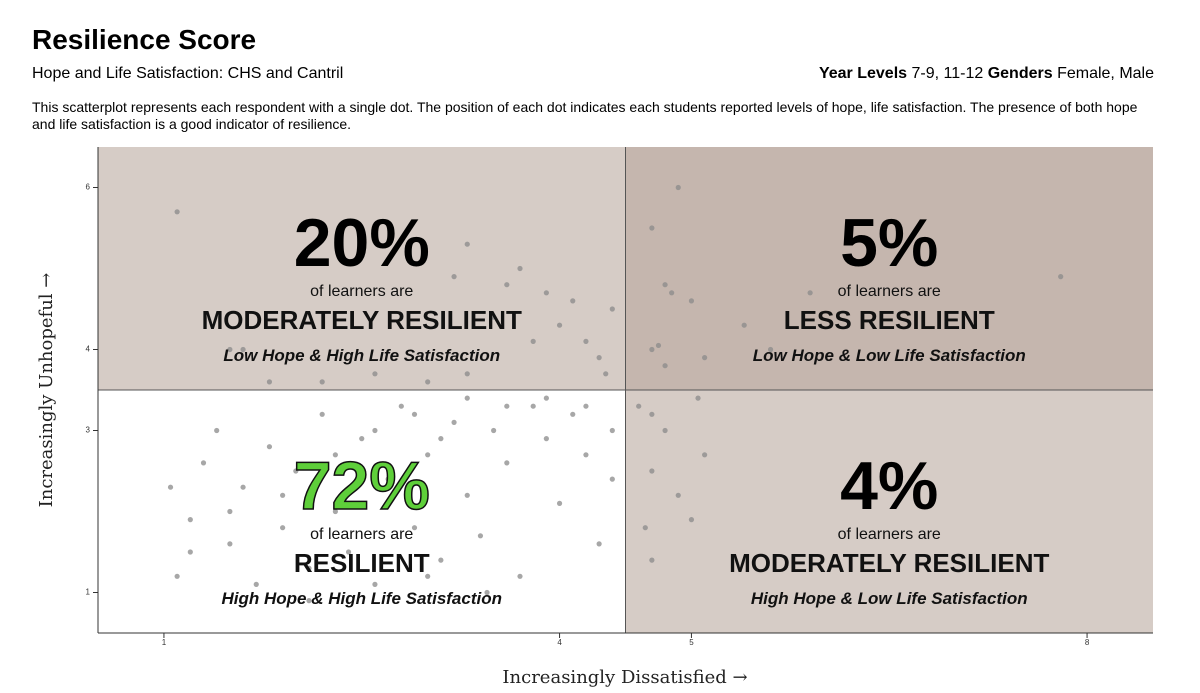 The image size is (1200, 693). What do you see at coordinates (947, 73) in the screenshot?
I see `filter-value: 7-9, 11-12` at bounding box center [947, 73].